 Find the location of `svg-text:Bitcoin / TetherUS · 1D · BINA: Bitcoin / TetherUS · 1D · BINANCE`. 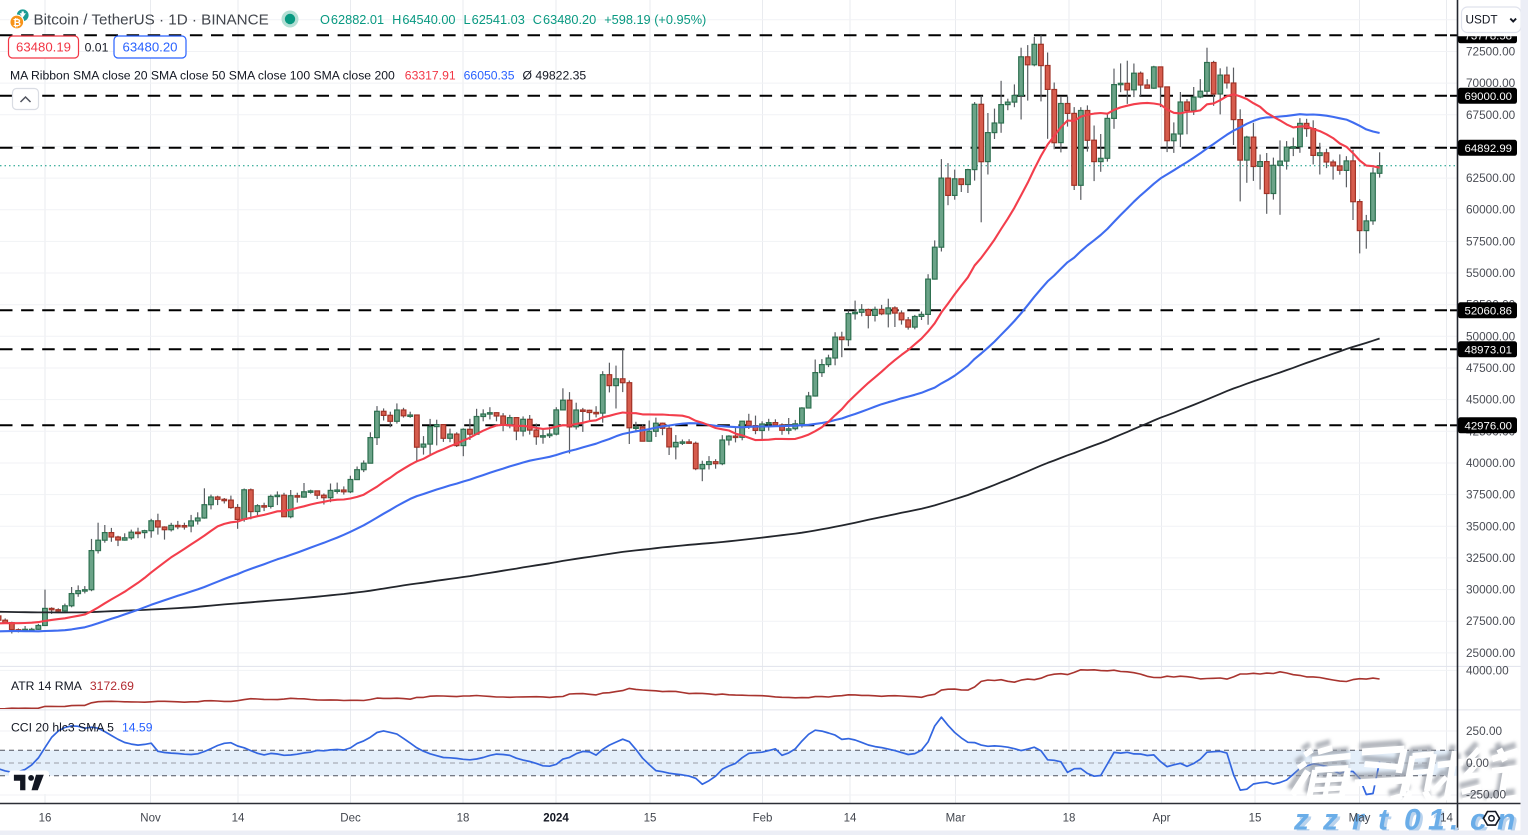

svg-text:Bitcoin / TetherUS · 1D · BINA: Bitcoin / TetherUS · 1D · BINANCE is located at coordinates (151, 20).